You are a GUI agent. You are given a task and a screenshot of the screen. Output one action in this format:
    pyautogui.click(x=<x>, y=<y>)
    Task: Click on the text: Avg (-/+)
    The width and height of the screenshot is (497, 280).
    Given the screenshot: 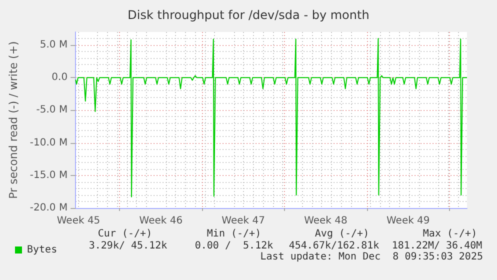 What is the action you would take?
    pyautogui.click(x=342, y=234)
    